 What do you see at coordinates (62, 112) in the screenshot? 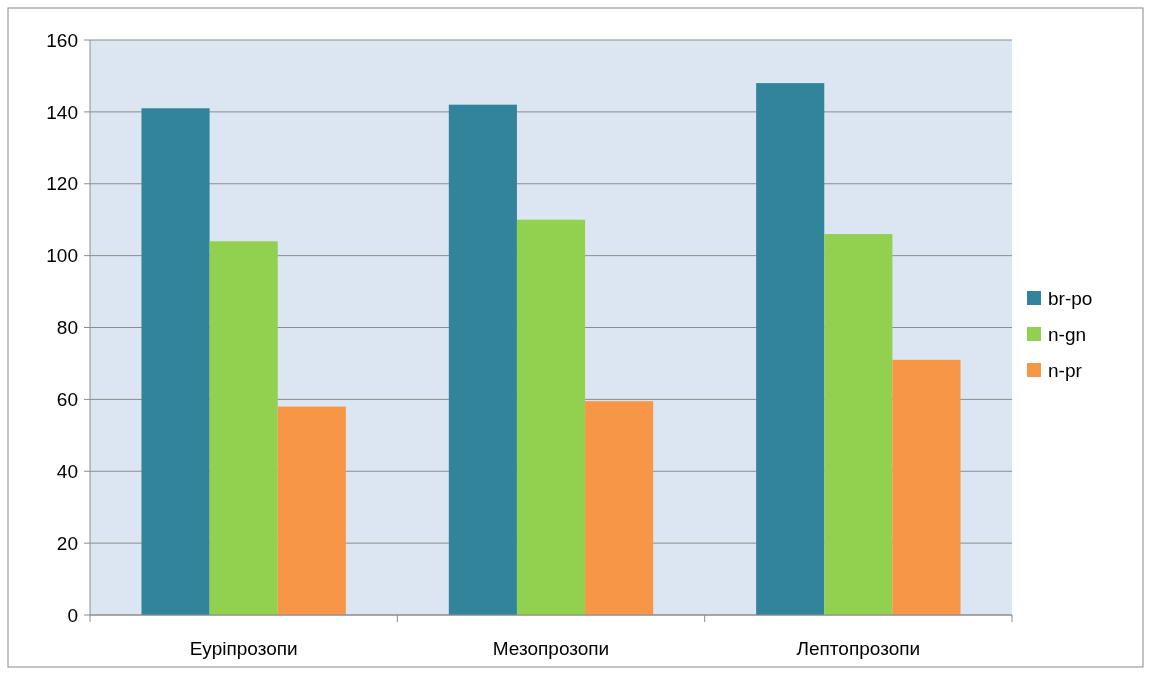
I see `y-tick-label: 140` at bounding box center [62, 112].